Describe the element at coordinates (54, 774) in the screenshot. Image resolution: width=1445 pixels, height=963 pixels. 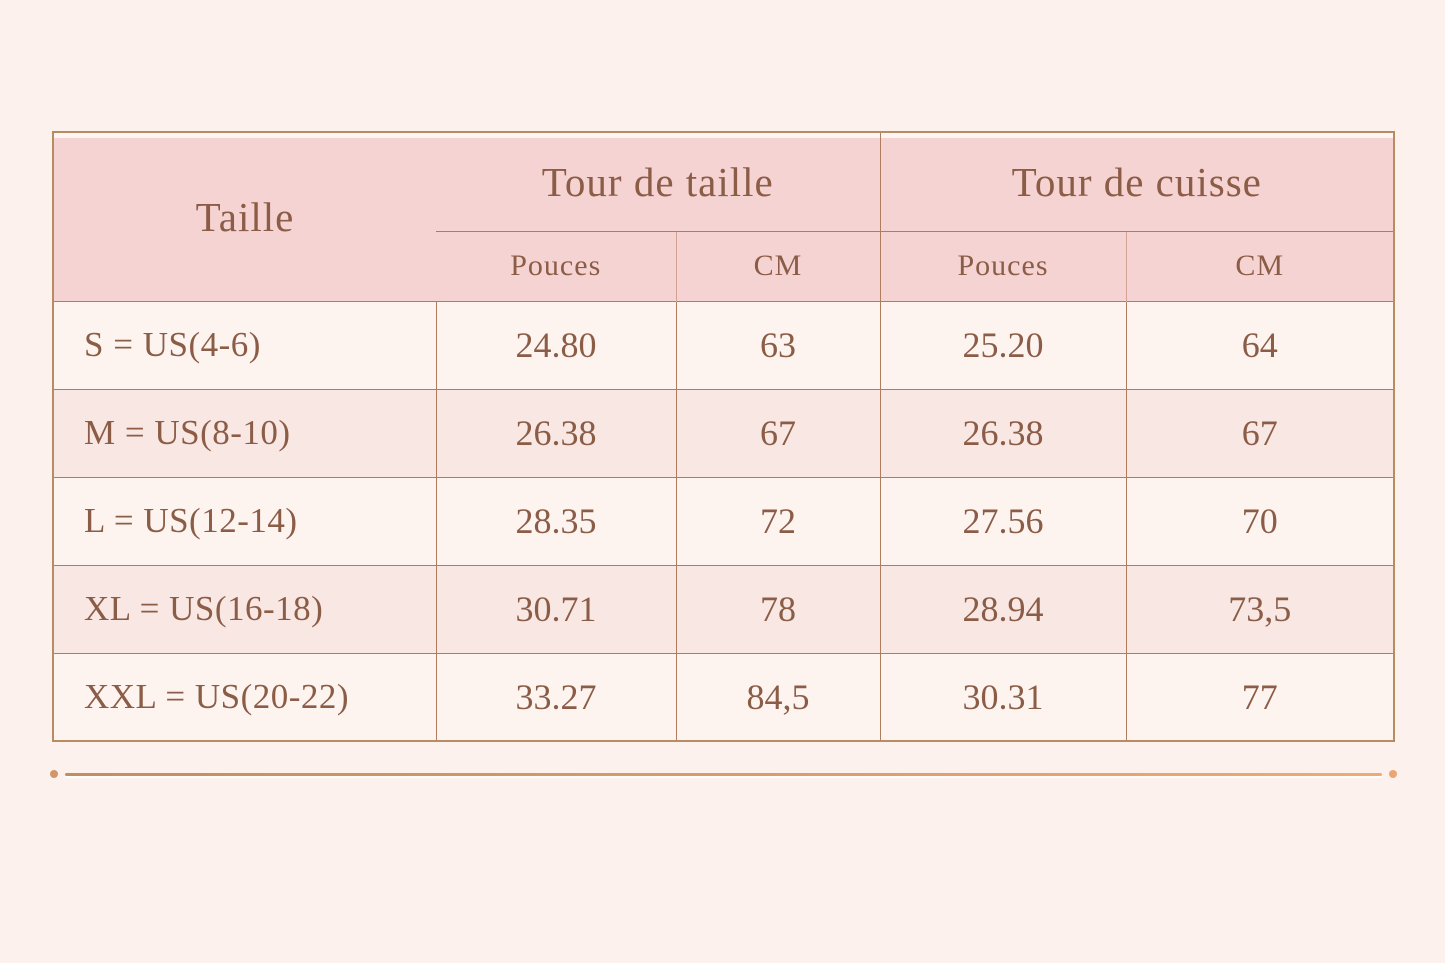
I see `divider-dot-left` at that location.